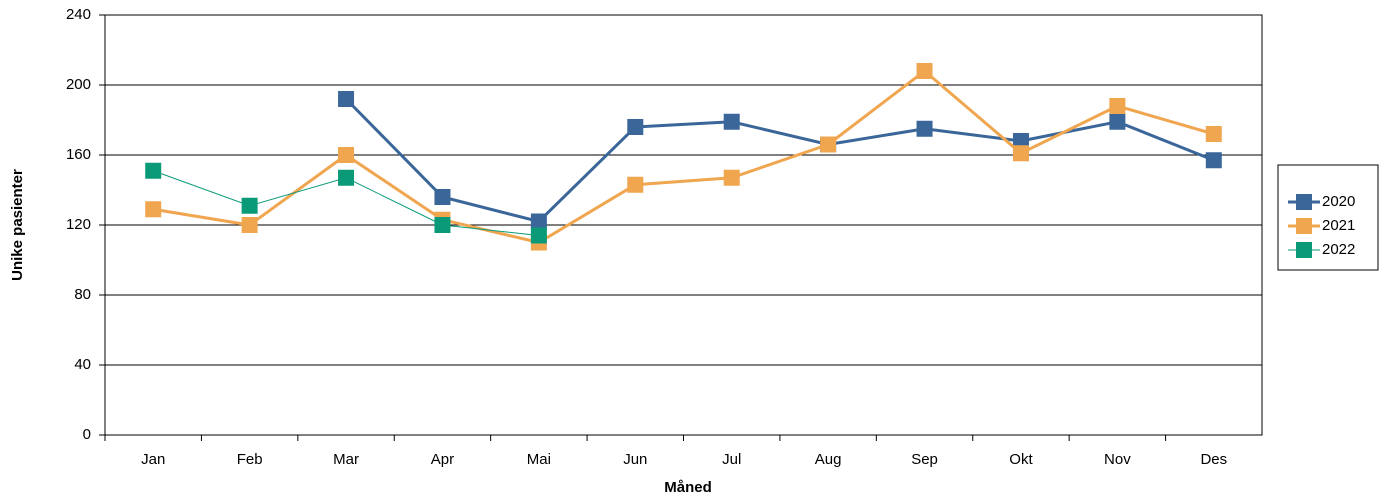 This screenshot has height=499, width=1387. I want to click on y-tick-label: 120, so click(78, 224).